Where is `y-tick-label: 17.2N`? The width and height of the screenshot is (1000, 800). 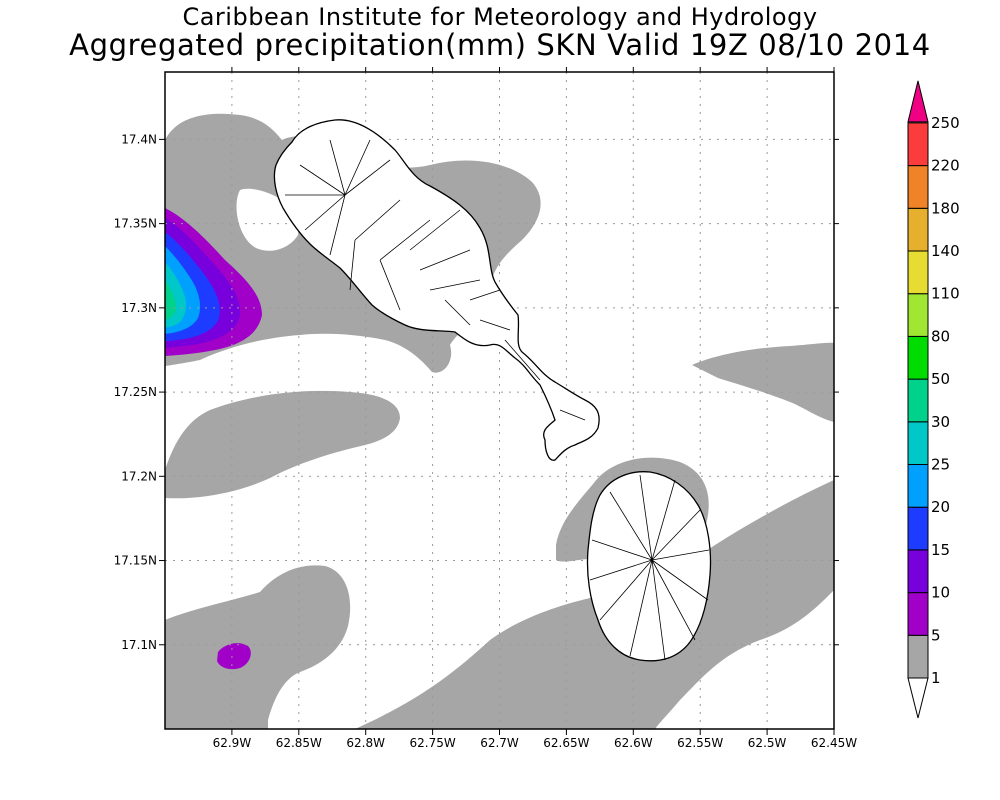 y-tick-label: 17.2N is located at coordinates (139, 476).